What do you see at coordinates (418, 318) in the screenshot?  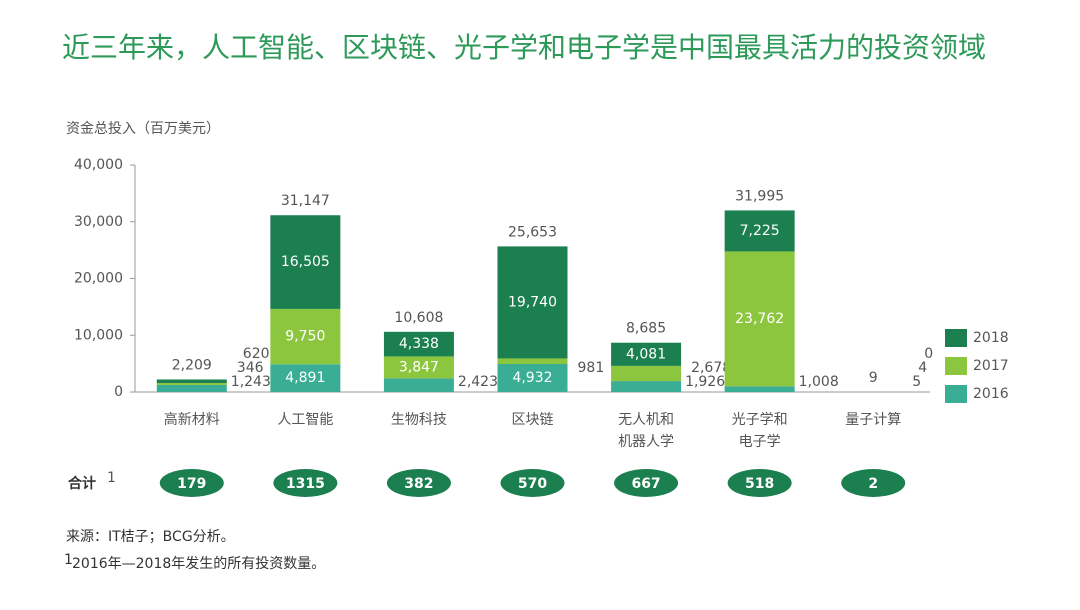 I see `total-label: 10,608` at bounding box center [418, 318].